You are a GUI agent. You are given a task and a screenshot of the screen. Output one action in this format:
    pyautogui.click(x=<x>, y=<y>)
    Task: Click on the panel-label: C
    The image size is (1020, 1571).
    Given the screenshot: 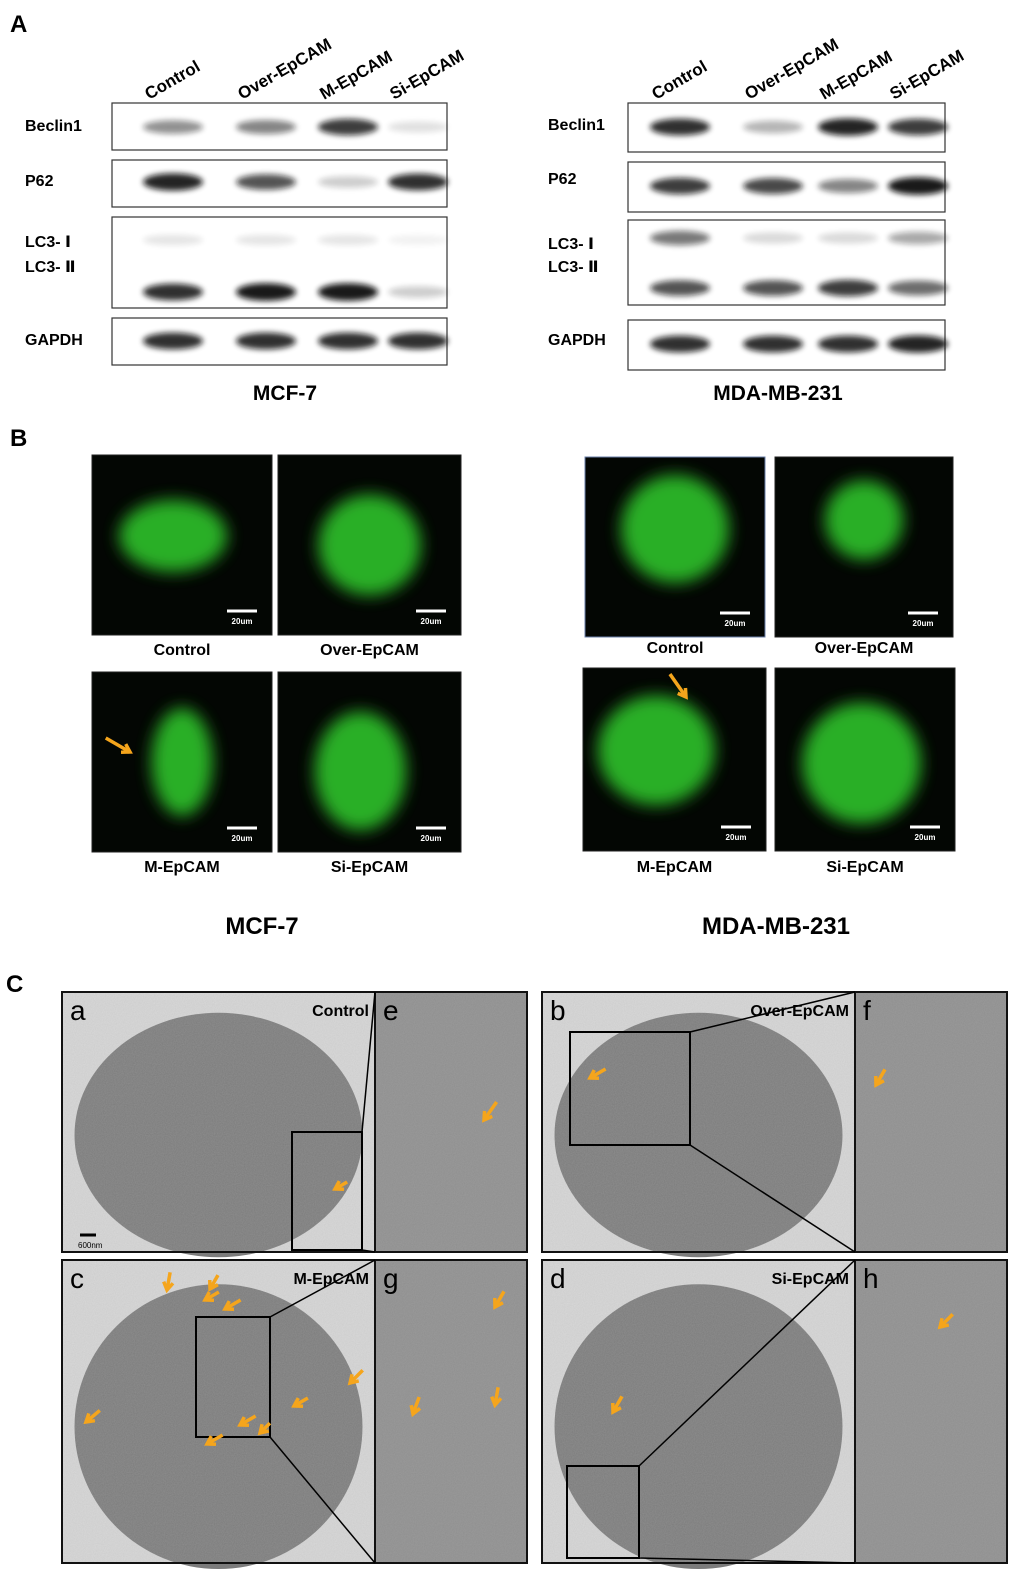 What is the action you would take?
    pyautogui.click(x=14, y=984)
    